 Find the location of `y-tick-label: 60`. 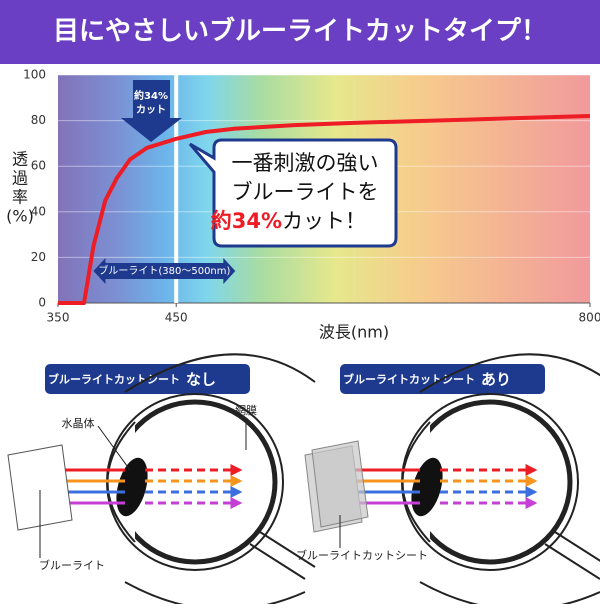

y-tick-label: 60 is located at coordinates (38, 166).